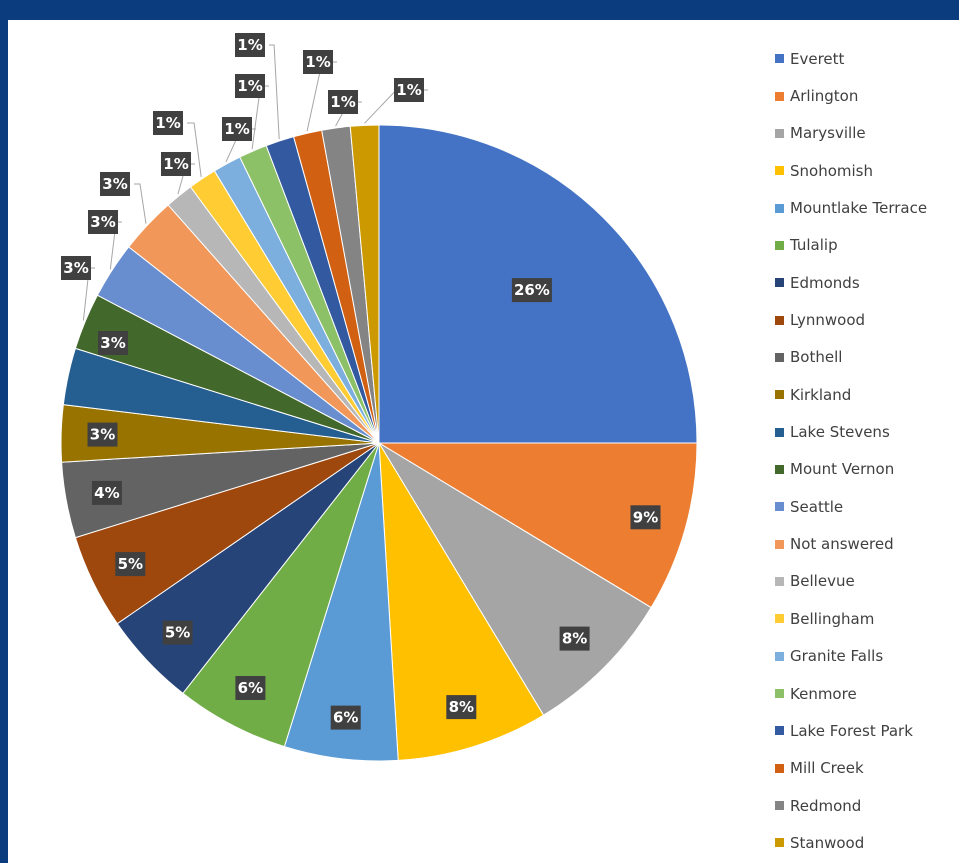 The image size is (959, 863). What do you see at coordinates (867, 245) in the screenshot?
I see `legend-item: Tulalip` at bounding box center [867, 245].